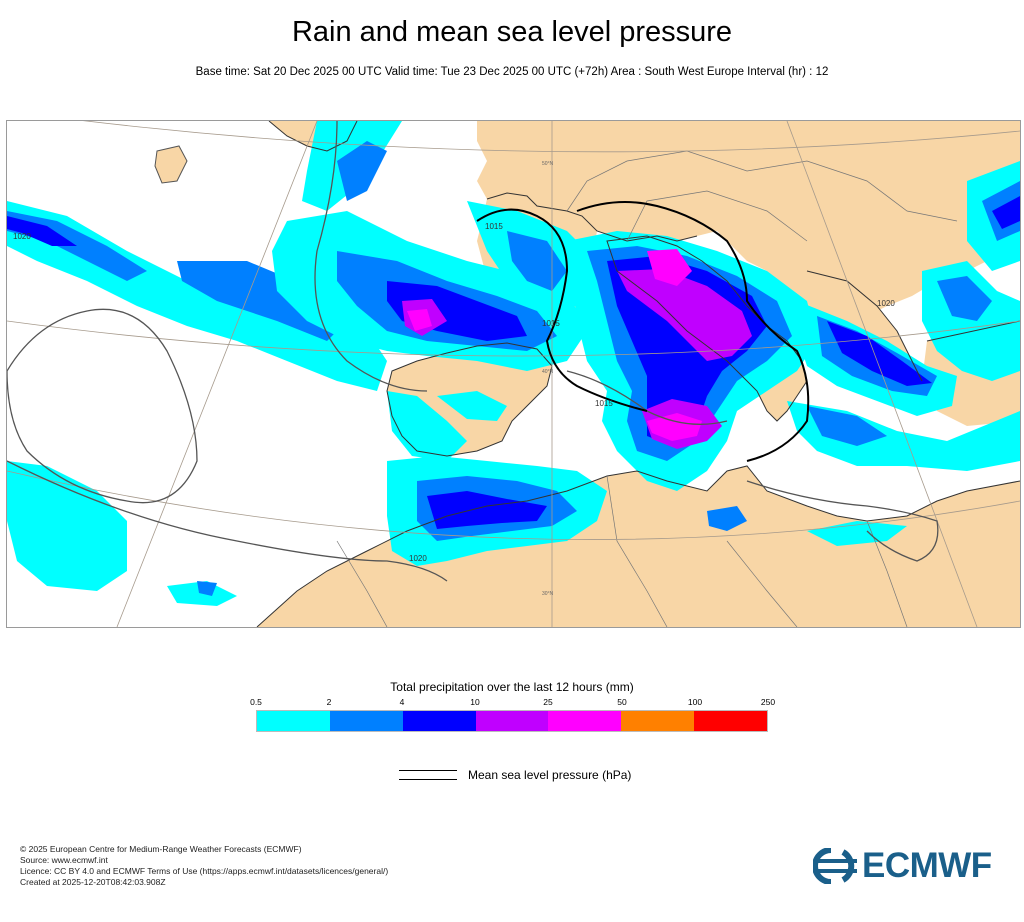 The image size is (1024, 922). What do you see at coordinates (548, 164) in the screenshot?
I see `lat-label: 50°N` at bounding box center [548, 164].